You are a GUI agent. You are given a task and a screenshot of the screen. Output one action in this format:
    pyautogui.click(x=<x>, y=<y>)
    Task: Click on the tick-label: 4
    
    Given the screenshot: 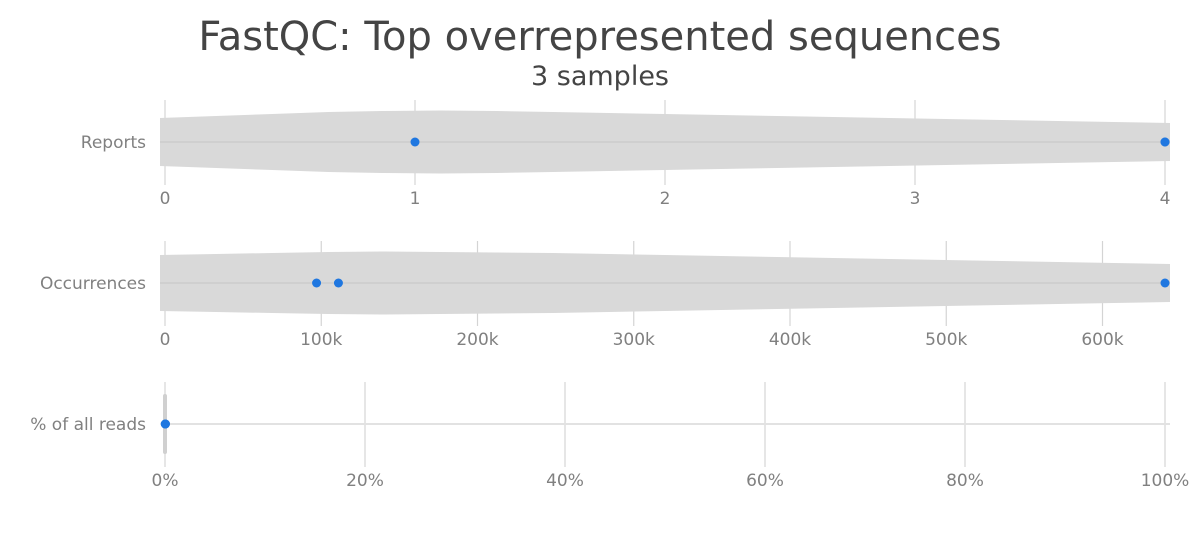 What is the action you would take?
    pyautogui.click(x=1165, y=199)
    